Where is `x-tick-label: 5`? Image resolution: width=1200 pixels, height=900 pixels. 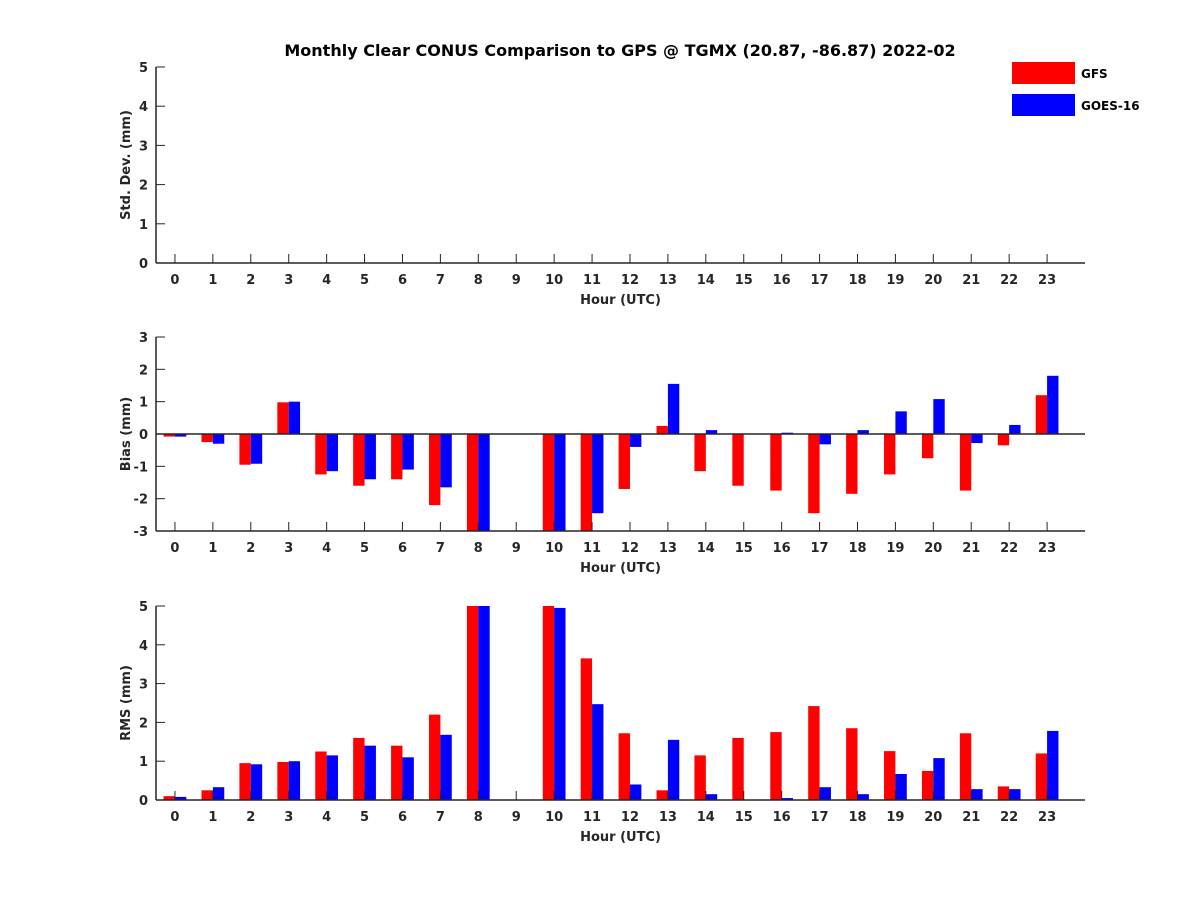 x-tick-label: 5 is located at coordinates (364, 817).